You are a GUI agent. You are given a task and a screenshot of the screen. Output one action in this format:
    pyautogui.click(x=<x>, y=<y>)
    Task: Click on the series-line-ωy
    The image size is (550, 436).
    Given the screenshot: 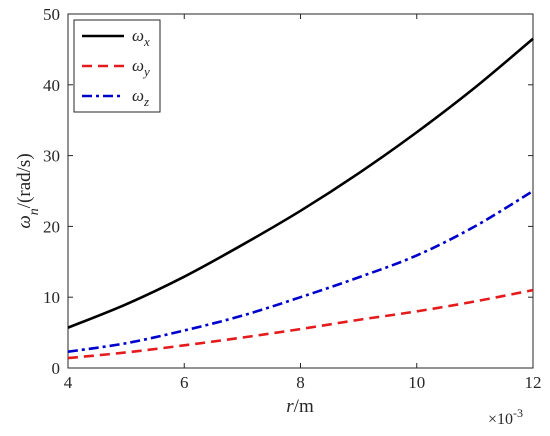 What is the action you would take?
    pyautogui.click(x=300, y=324)
    